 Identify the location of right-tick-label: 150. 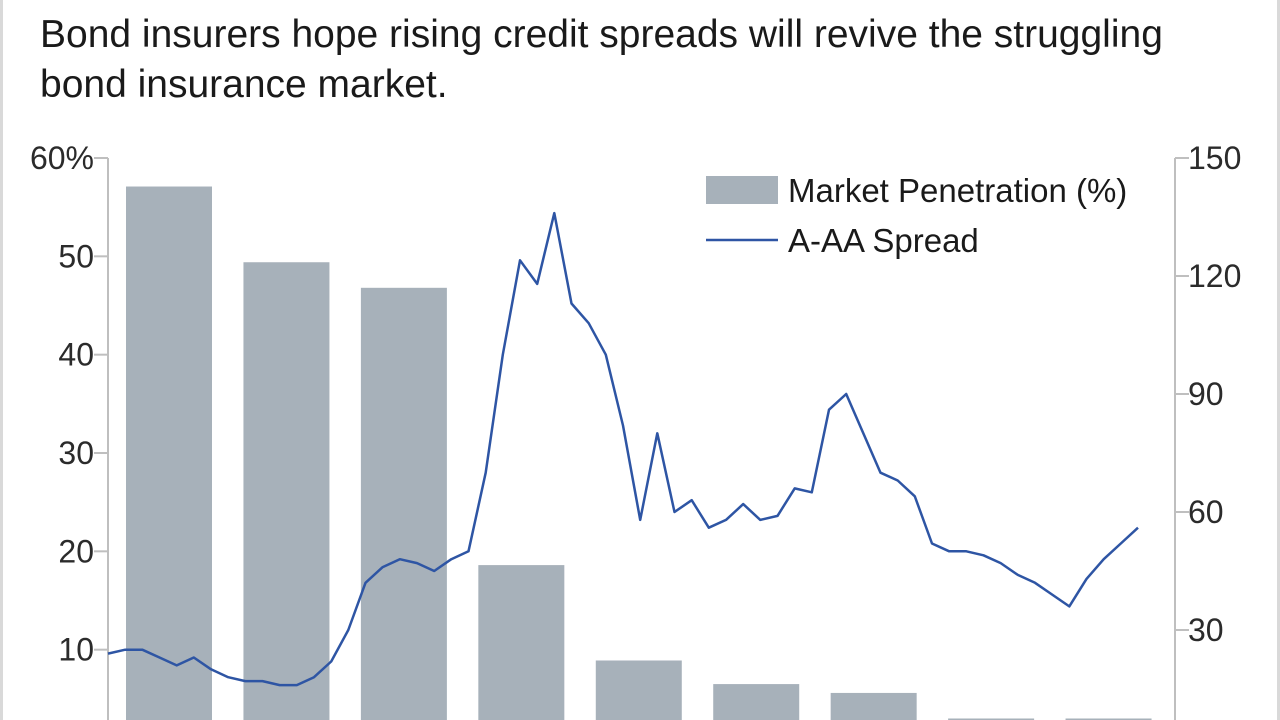
(1214, 158).